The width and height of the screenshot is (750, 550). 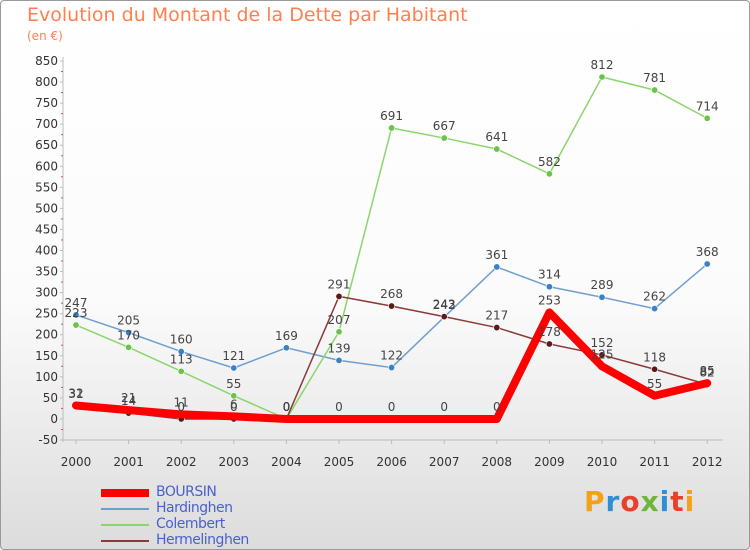 What do you see at coordinates (391, 356) in the screenshot?
I see `data-label-hardinghen: 122` at bounding box center [391, 356].